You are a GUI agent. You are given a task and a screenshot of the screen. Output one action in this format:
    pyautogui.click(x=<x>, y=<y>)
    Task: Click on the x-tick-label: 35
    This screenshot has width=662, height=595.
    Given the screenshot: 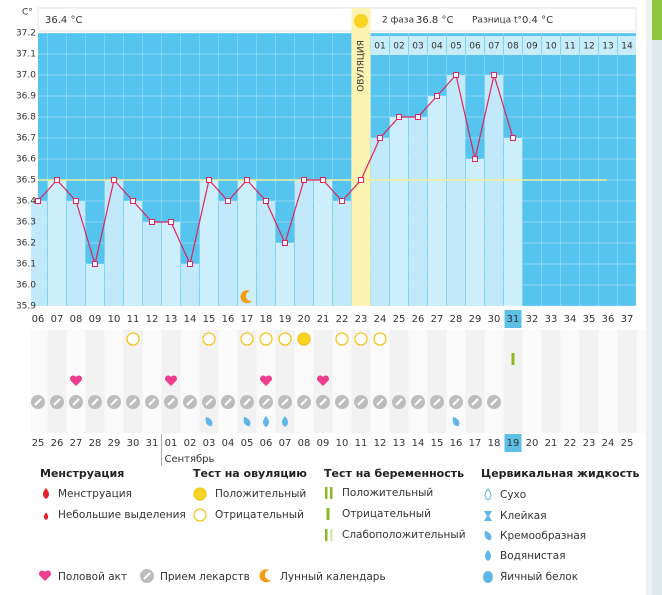 What is the action you would take?
    pyautogui.click(x=589, y=319)
    